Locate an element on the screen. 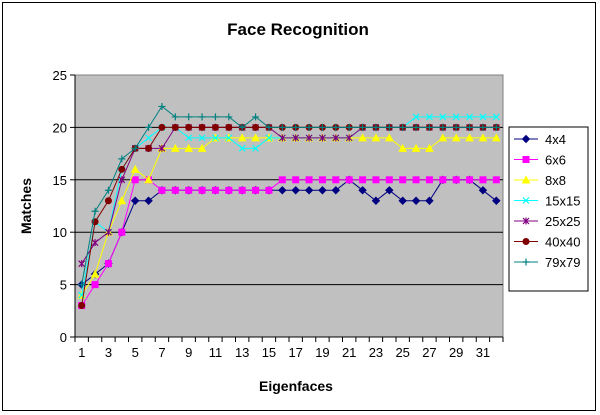 The image size is (600, 415). x-tick-labels: 1 3 5 7 9 11 13 15 17 19 21 23 25 27 29 31 is located at coordinates (289, 348).